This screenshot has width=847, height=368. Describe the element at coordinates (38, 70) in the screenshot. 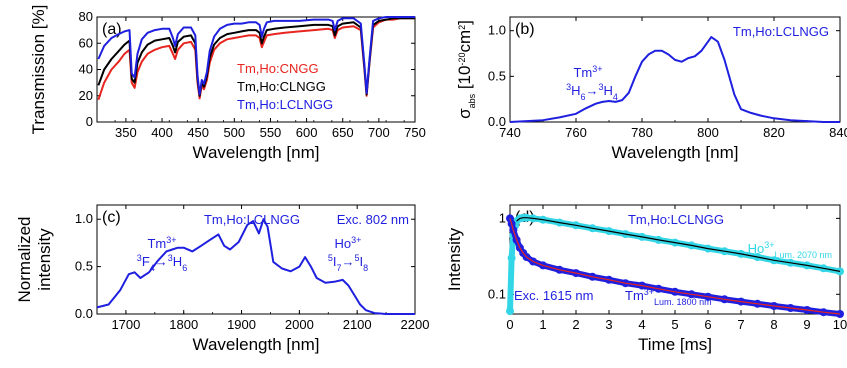

I see `y-axis-label: Transmission [%]` at that location.